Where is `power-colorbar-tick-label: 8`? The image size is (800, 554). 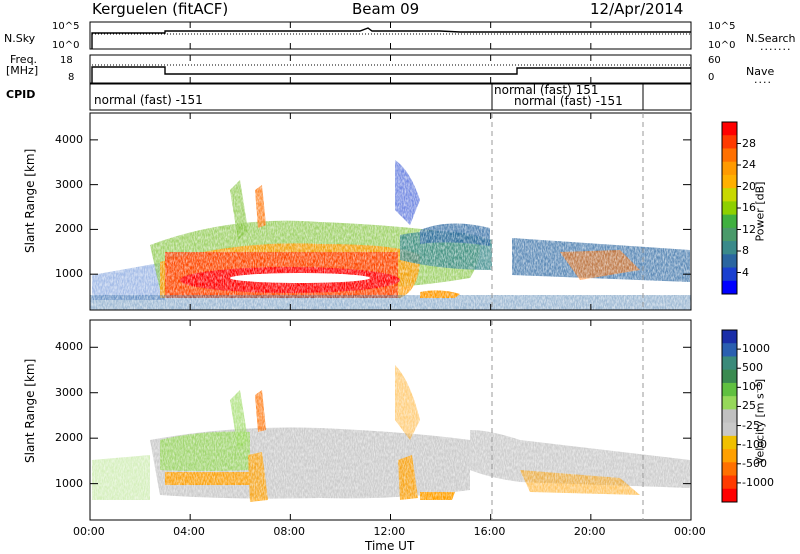
power-colorbar-tick-label: 8 is located at coordinates (745, 250).